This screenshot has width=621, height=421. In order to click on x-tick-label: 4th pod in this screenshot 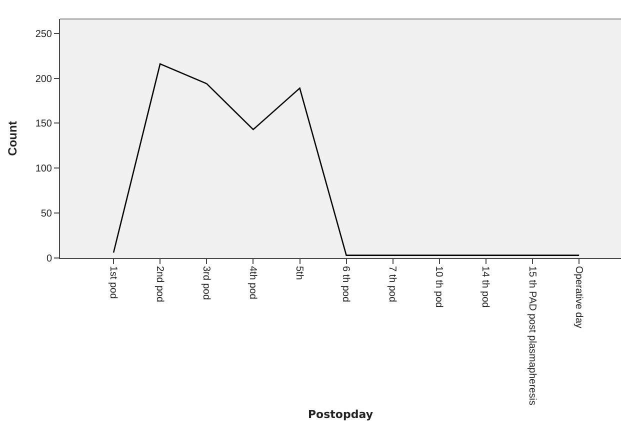, I will do `click(252, 283)`.